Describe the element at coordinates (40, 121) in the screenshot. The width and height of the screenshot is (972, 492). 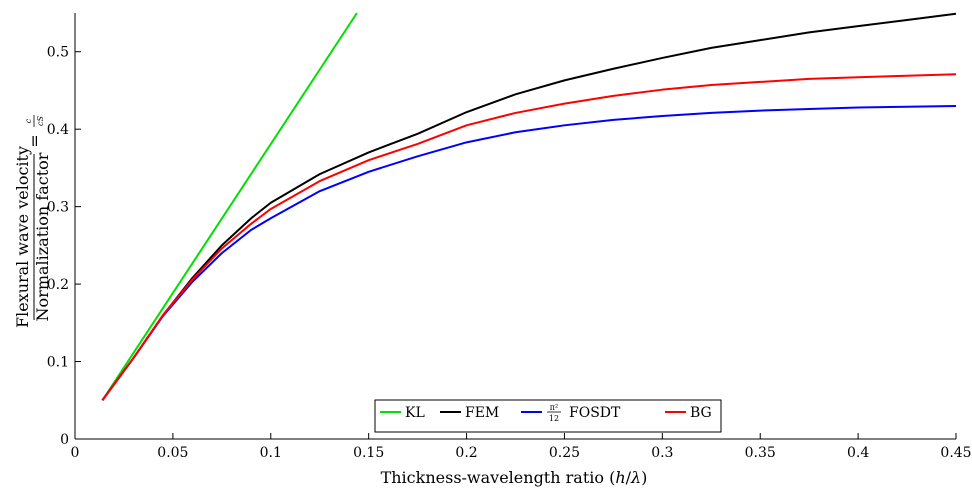
I see `y-axis-label-ratio-denominator: cS` at that location.